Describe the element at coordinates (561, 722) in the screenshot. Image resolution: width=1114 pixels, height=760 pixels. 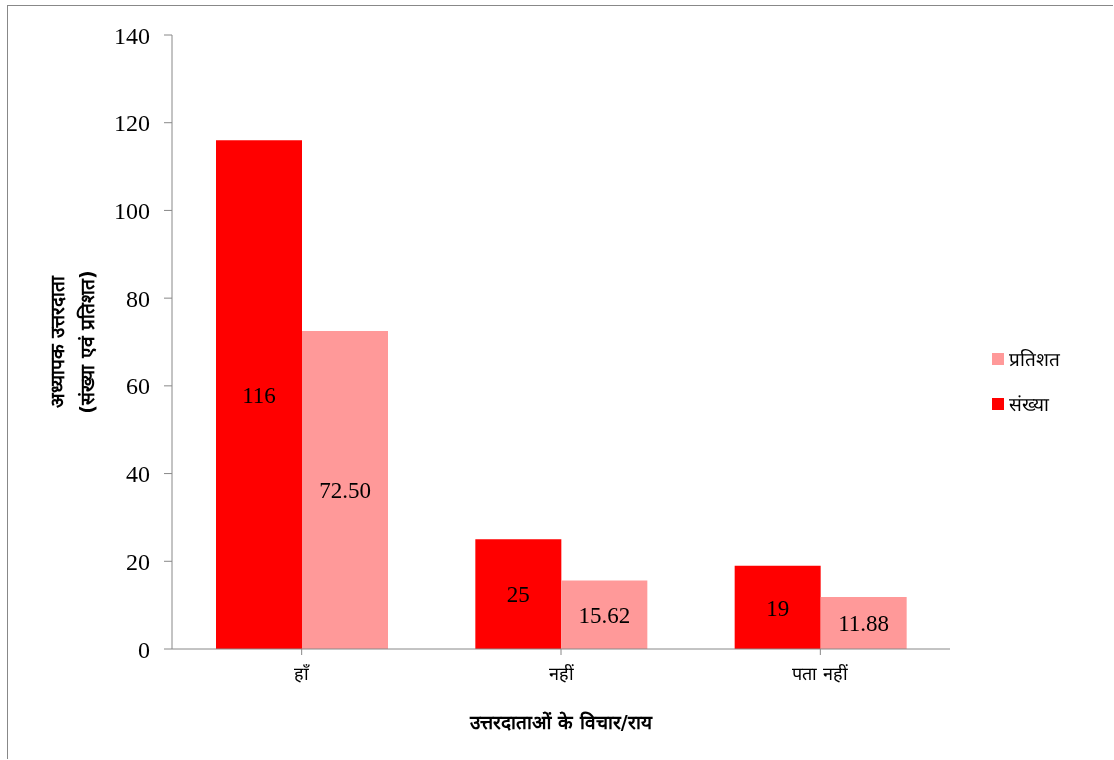
I see `x-axis-title: उत्तरदाताओं के विचार/राय` at that location.